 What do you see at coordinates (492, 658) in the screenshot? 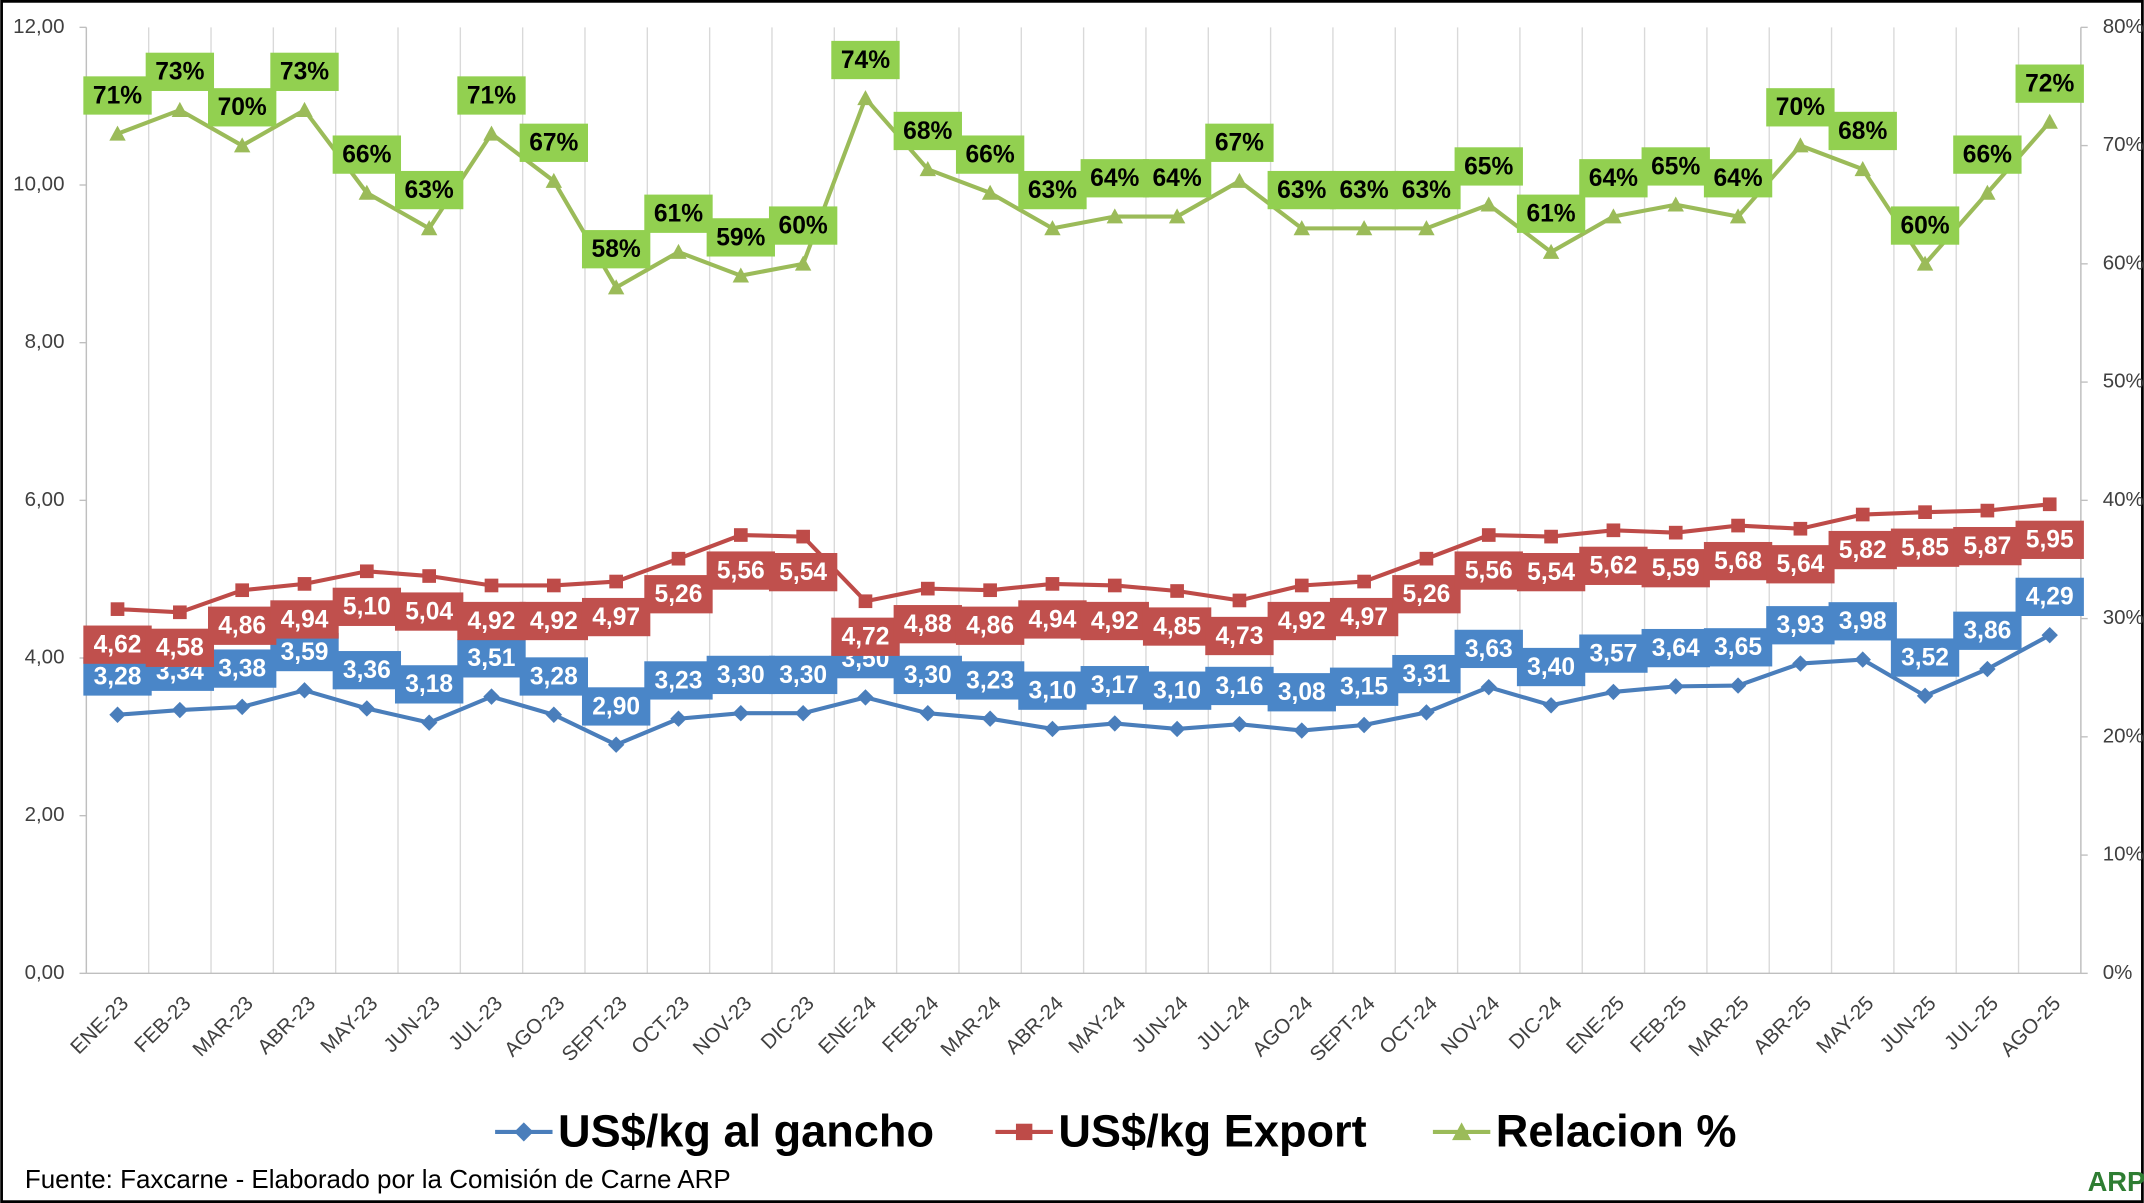
I see `data-label: 3,51` at bounding box center [492, 658].